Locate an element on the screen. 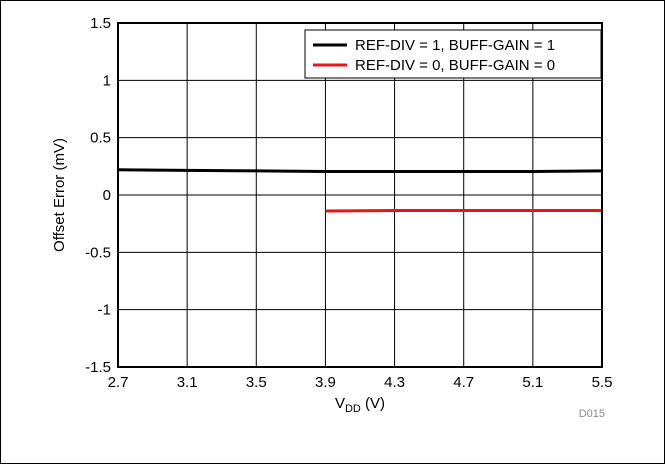 This screenshot has height=464, width=665. x-tick-label: 4.3 is located at coordinates (394, 382).